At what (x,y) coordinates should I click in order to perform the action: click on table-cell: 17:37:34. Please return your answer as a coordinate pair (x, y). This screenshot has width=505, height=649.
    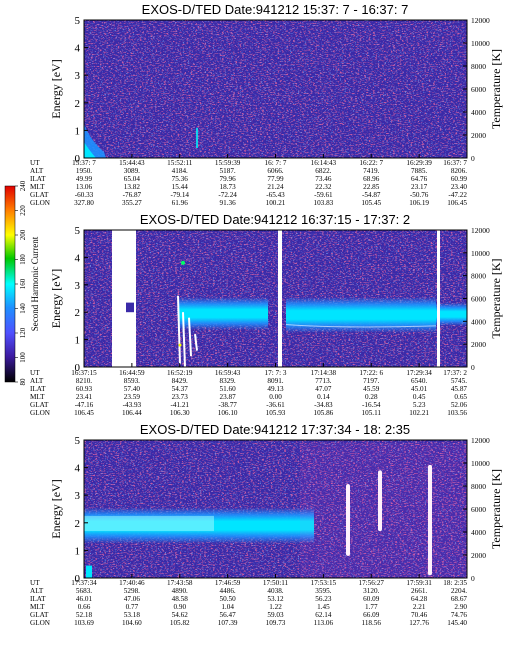
    Looking at the image, I should click on (84, 583).